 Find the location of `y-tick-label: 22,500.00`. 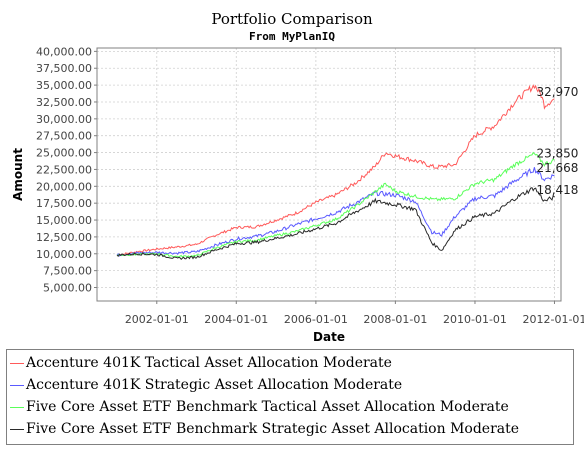

y-tick-label: 22,500.00 is located at coordinates (64, 169).